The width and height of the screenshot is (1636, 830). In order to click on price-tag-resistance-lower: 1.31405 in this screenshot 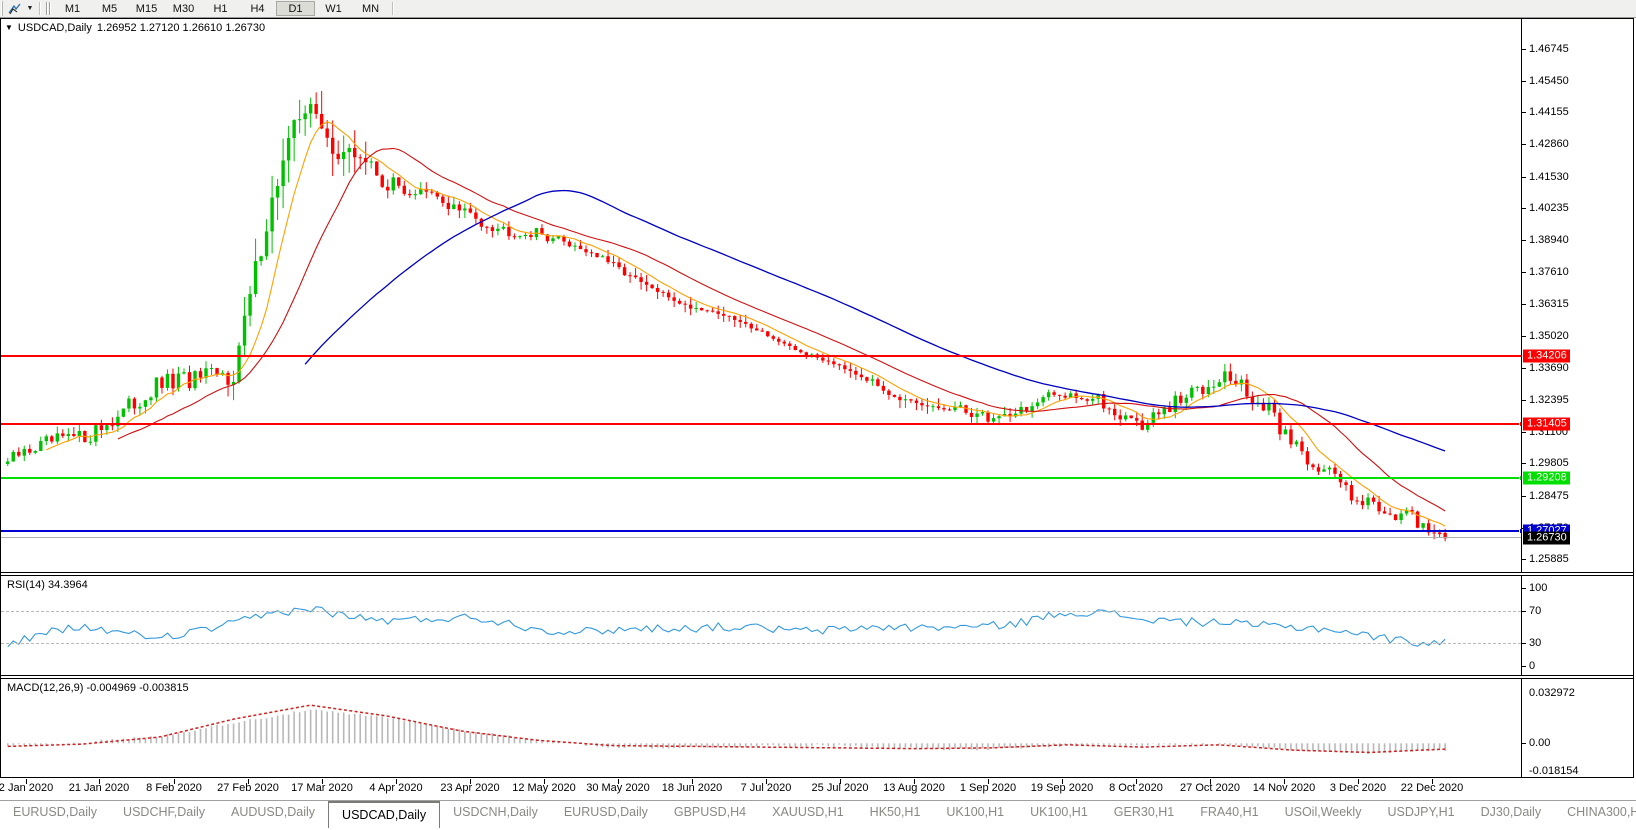, I will do `click(1546, 424)`.